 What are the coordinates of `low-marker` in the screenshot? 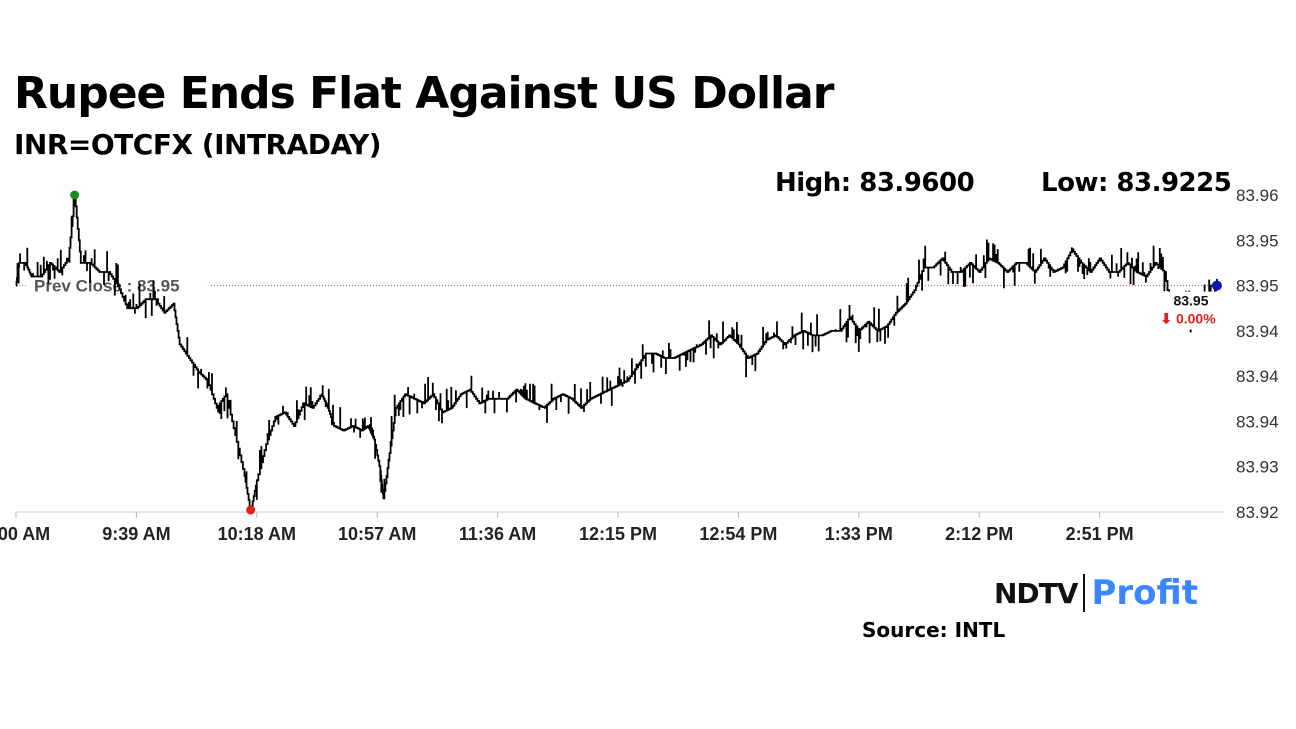 It's located at (251, 510).